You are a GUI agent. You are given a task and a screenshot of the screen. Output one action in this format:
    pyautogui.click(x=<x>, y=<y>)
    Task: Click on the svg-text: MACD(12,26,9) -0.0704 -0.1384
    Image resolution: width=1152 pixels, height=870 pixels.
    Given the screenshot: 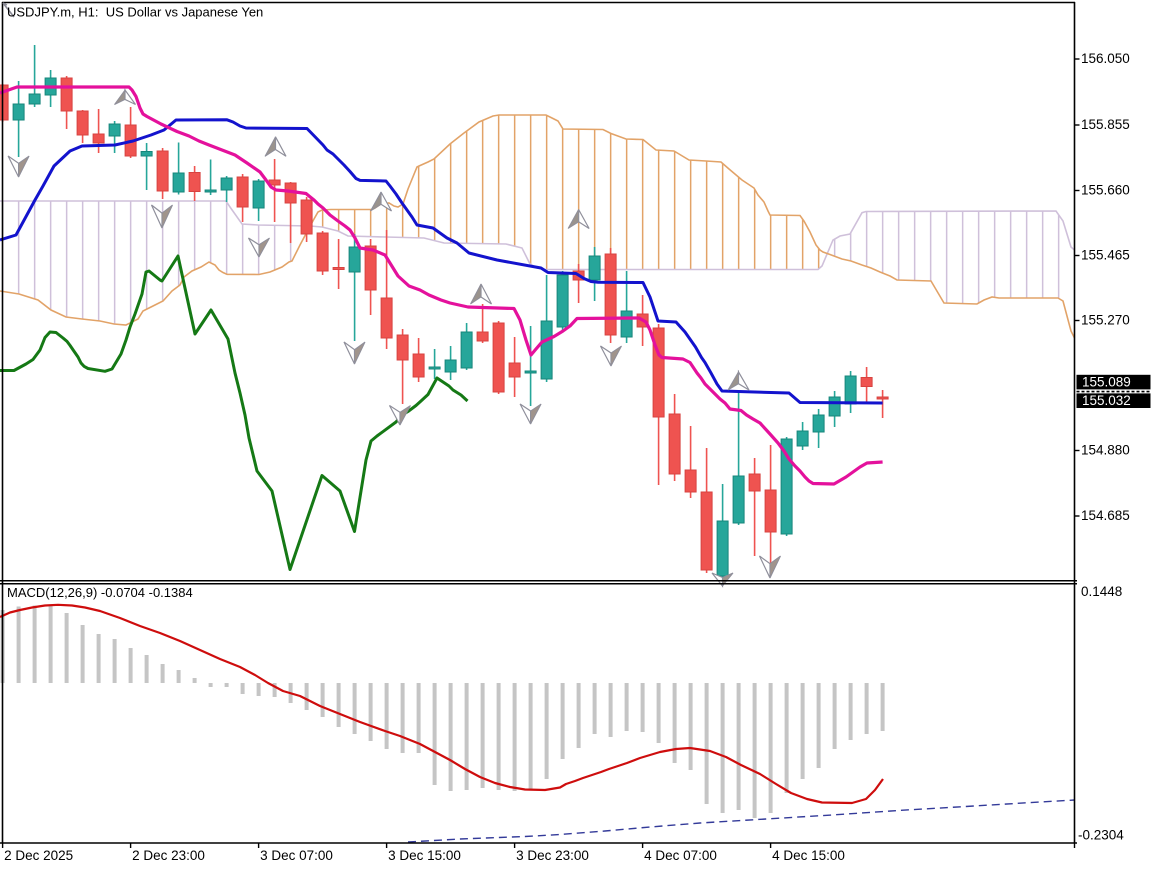 What is the action you would take?
    pyautogui.click(x=100, y=592)
    